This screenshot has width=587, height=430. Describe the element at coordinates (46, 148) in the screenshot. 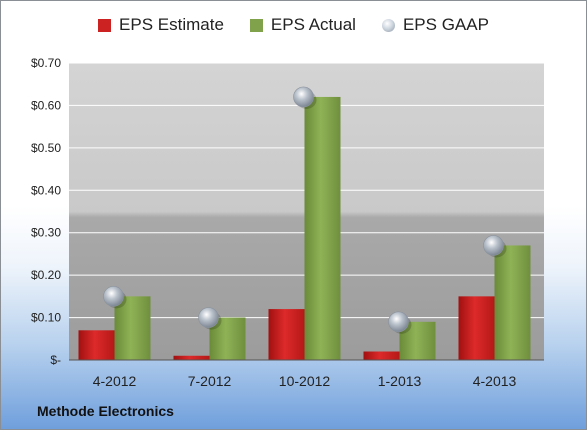

I see `y-tick-label: $0.50` at that location.